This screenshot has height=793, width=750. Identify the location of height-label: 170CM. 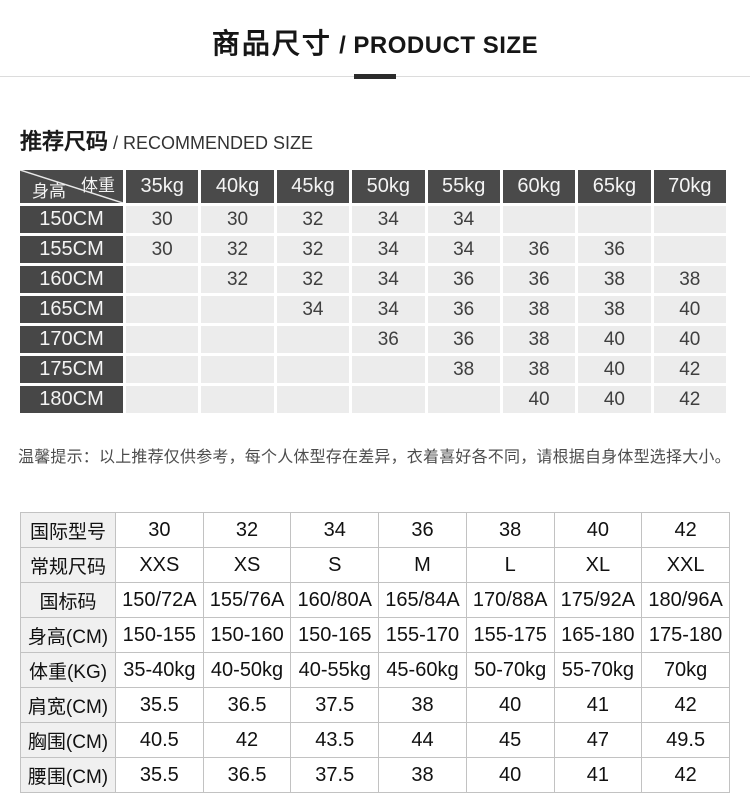
(71, 339).